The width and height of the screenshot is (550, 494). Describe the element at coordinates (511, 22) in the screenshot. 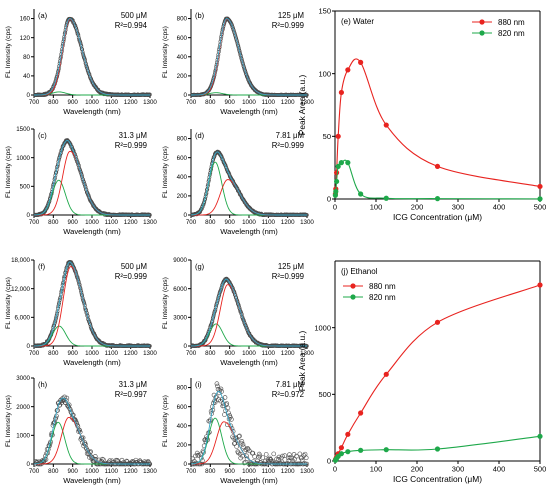

I see `panel-e-legend-label: 880 nm` at that location.